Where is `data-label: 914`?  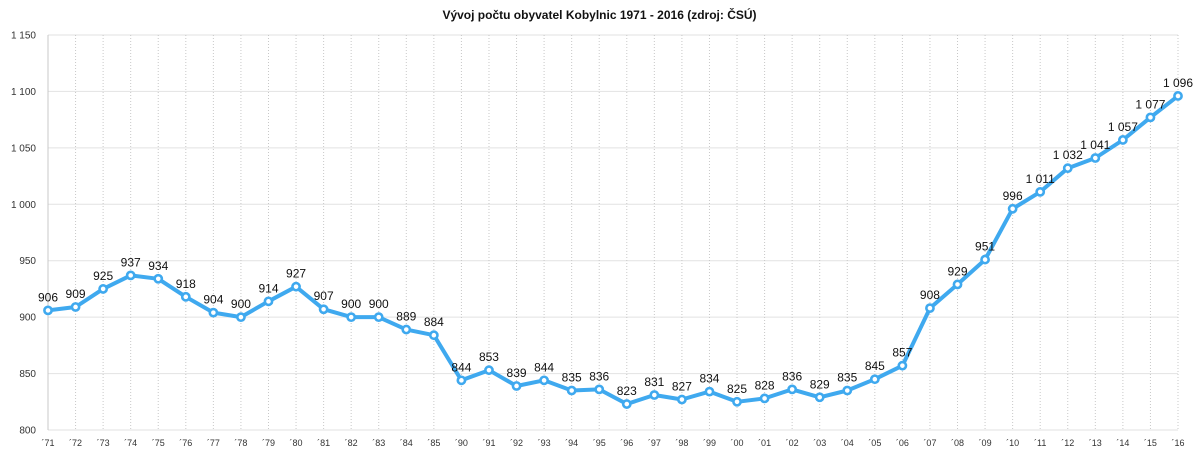
data-label: 914 is located at coordinates (268, 288).